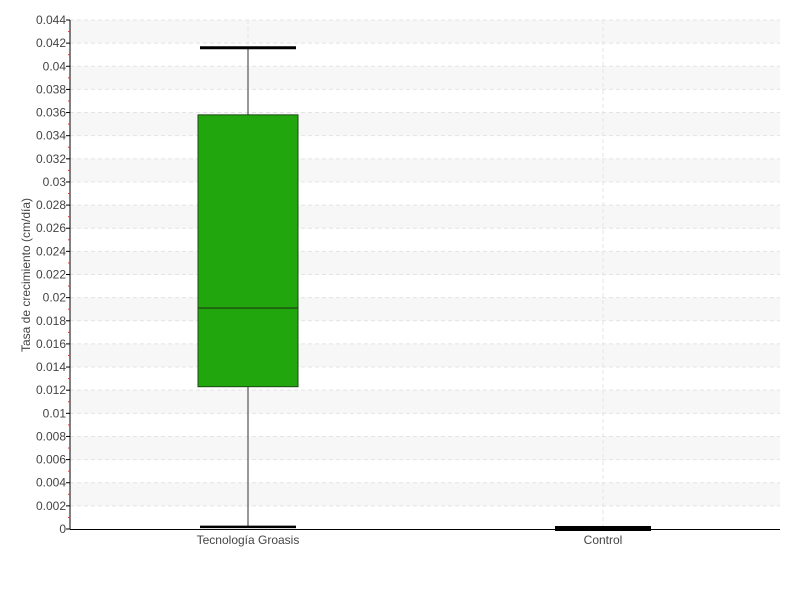 The width and height of the screenshot is (800, 600). What do you see at coordinates (51, 43) in the screenshot?
I see `y-tick-label: 0.042` at bounding box center [51, 43].